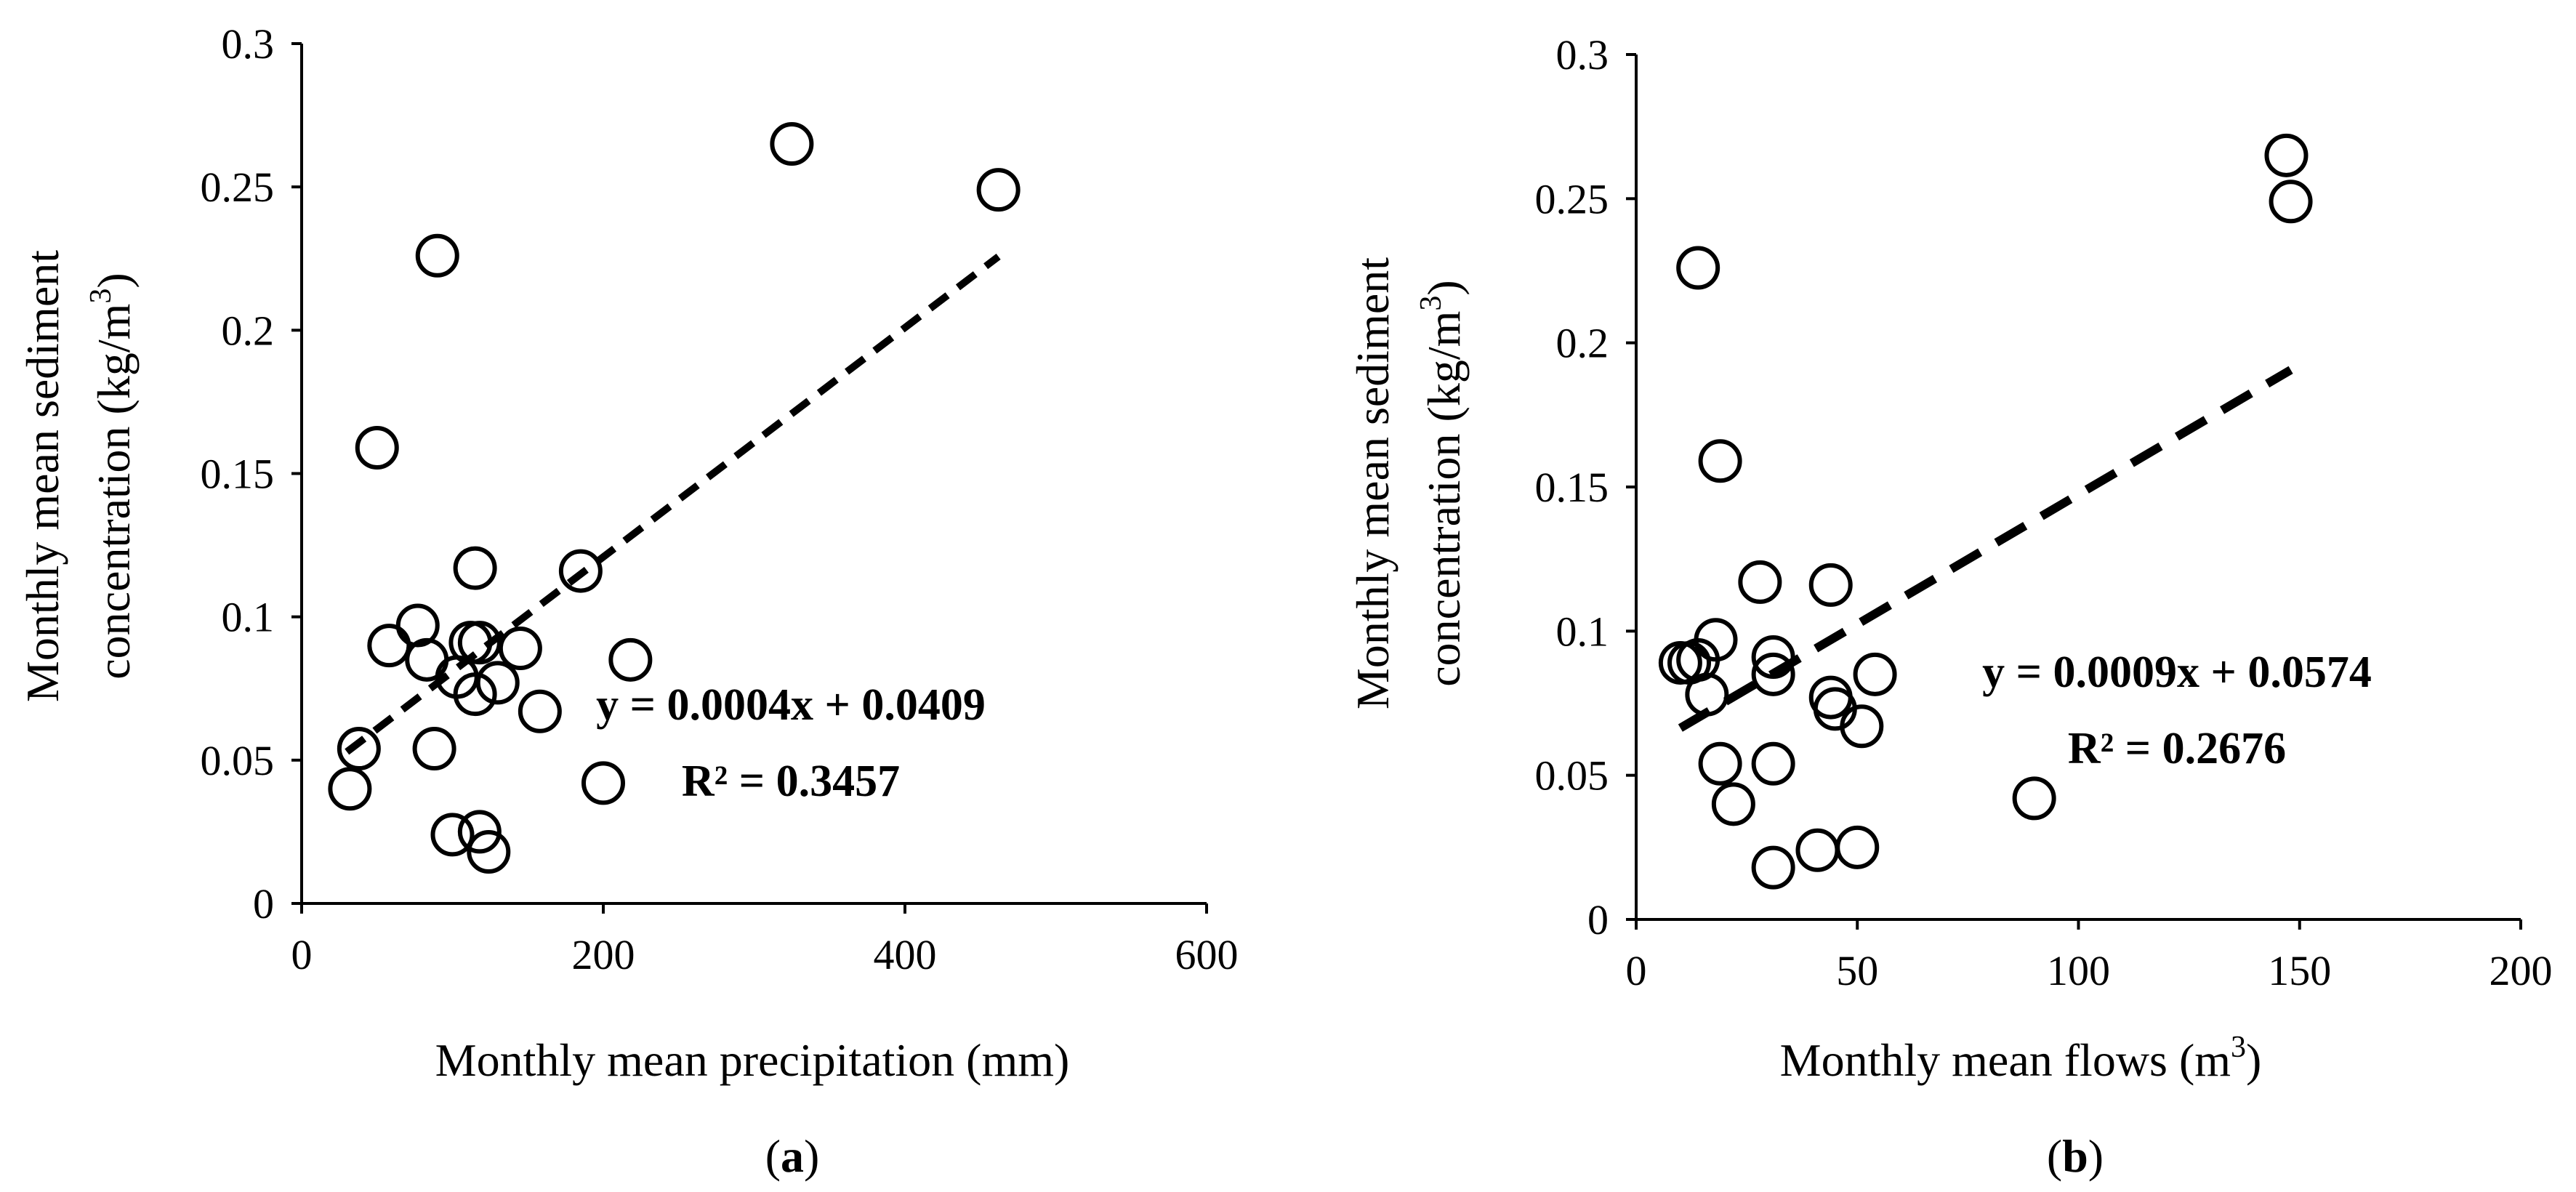 This screenshot has width=2576, height=1192. Describe the element at coordinates (673, 504) in the screenshot. I see `trendline-a` at that location.